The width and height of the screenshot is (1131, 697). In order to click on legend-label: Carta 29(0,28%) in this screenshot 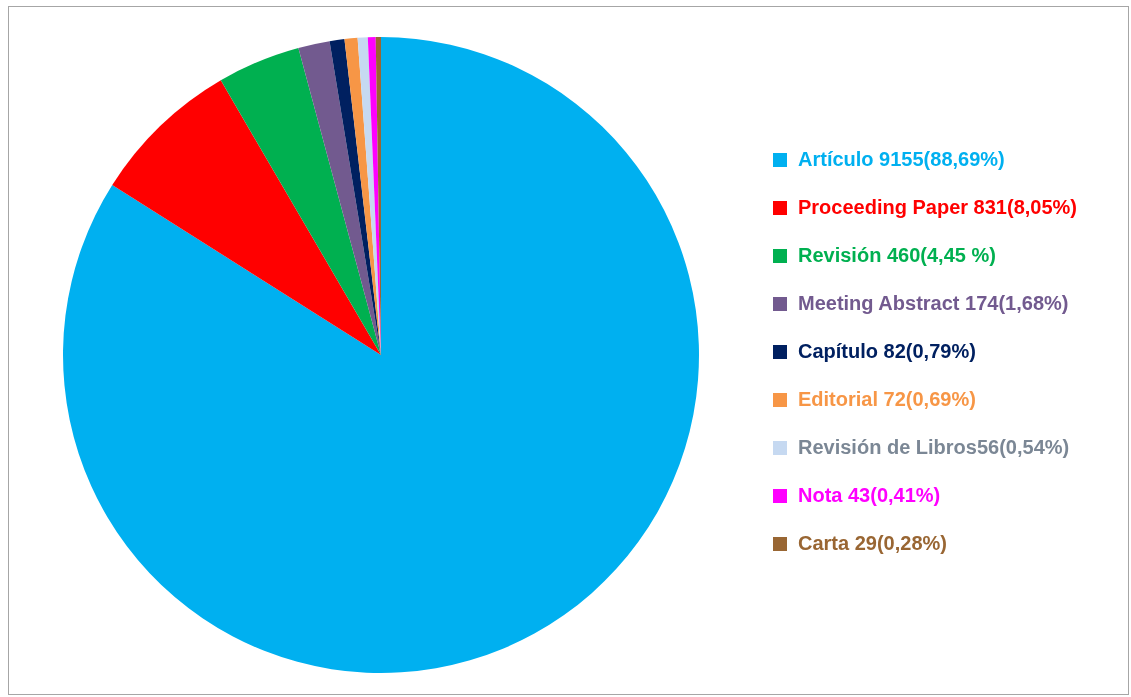, I will do `click(872, 543)`.